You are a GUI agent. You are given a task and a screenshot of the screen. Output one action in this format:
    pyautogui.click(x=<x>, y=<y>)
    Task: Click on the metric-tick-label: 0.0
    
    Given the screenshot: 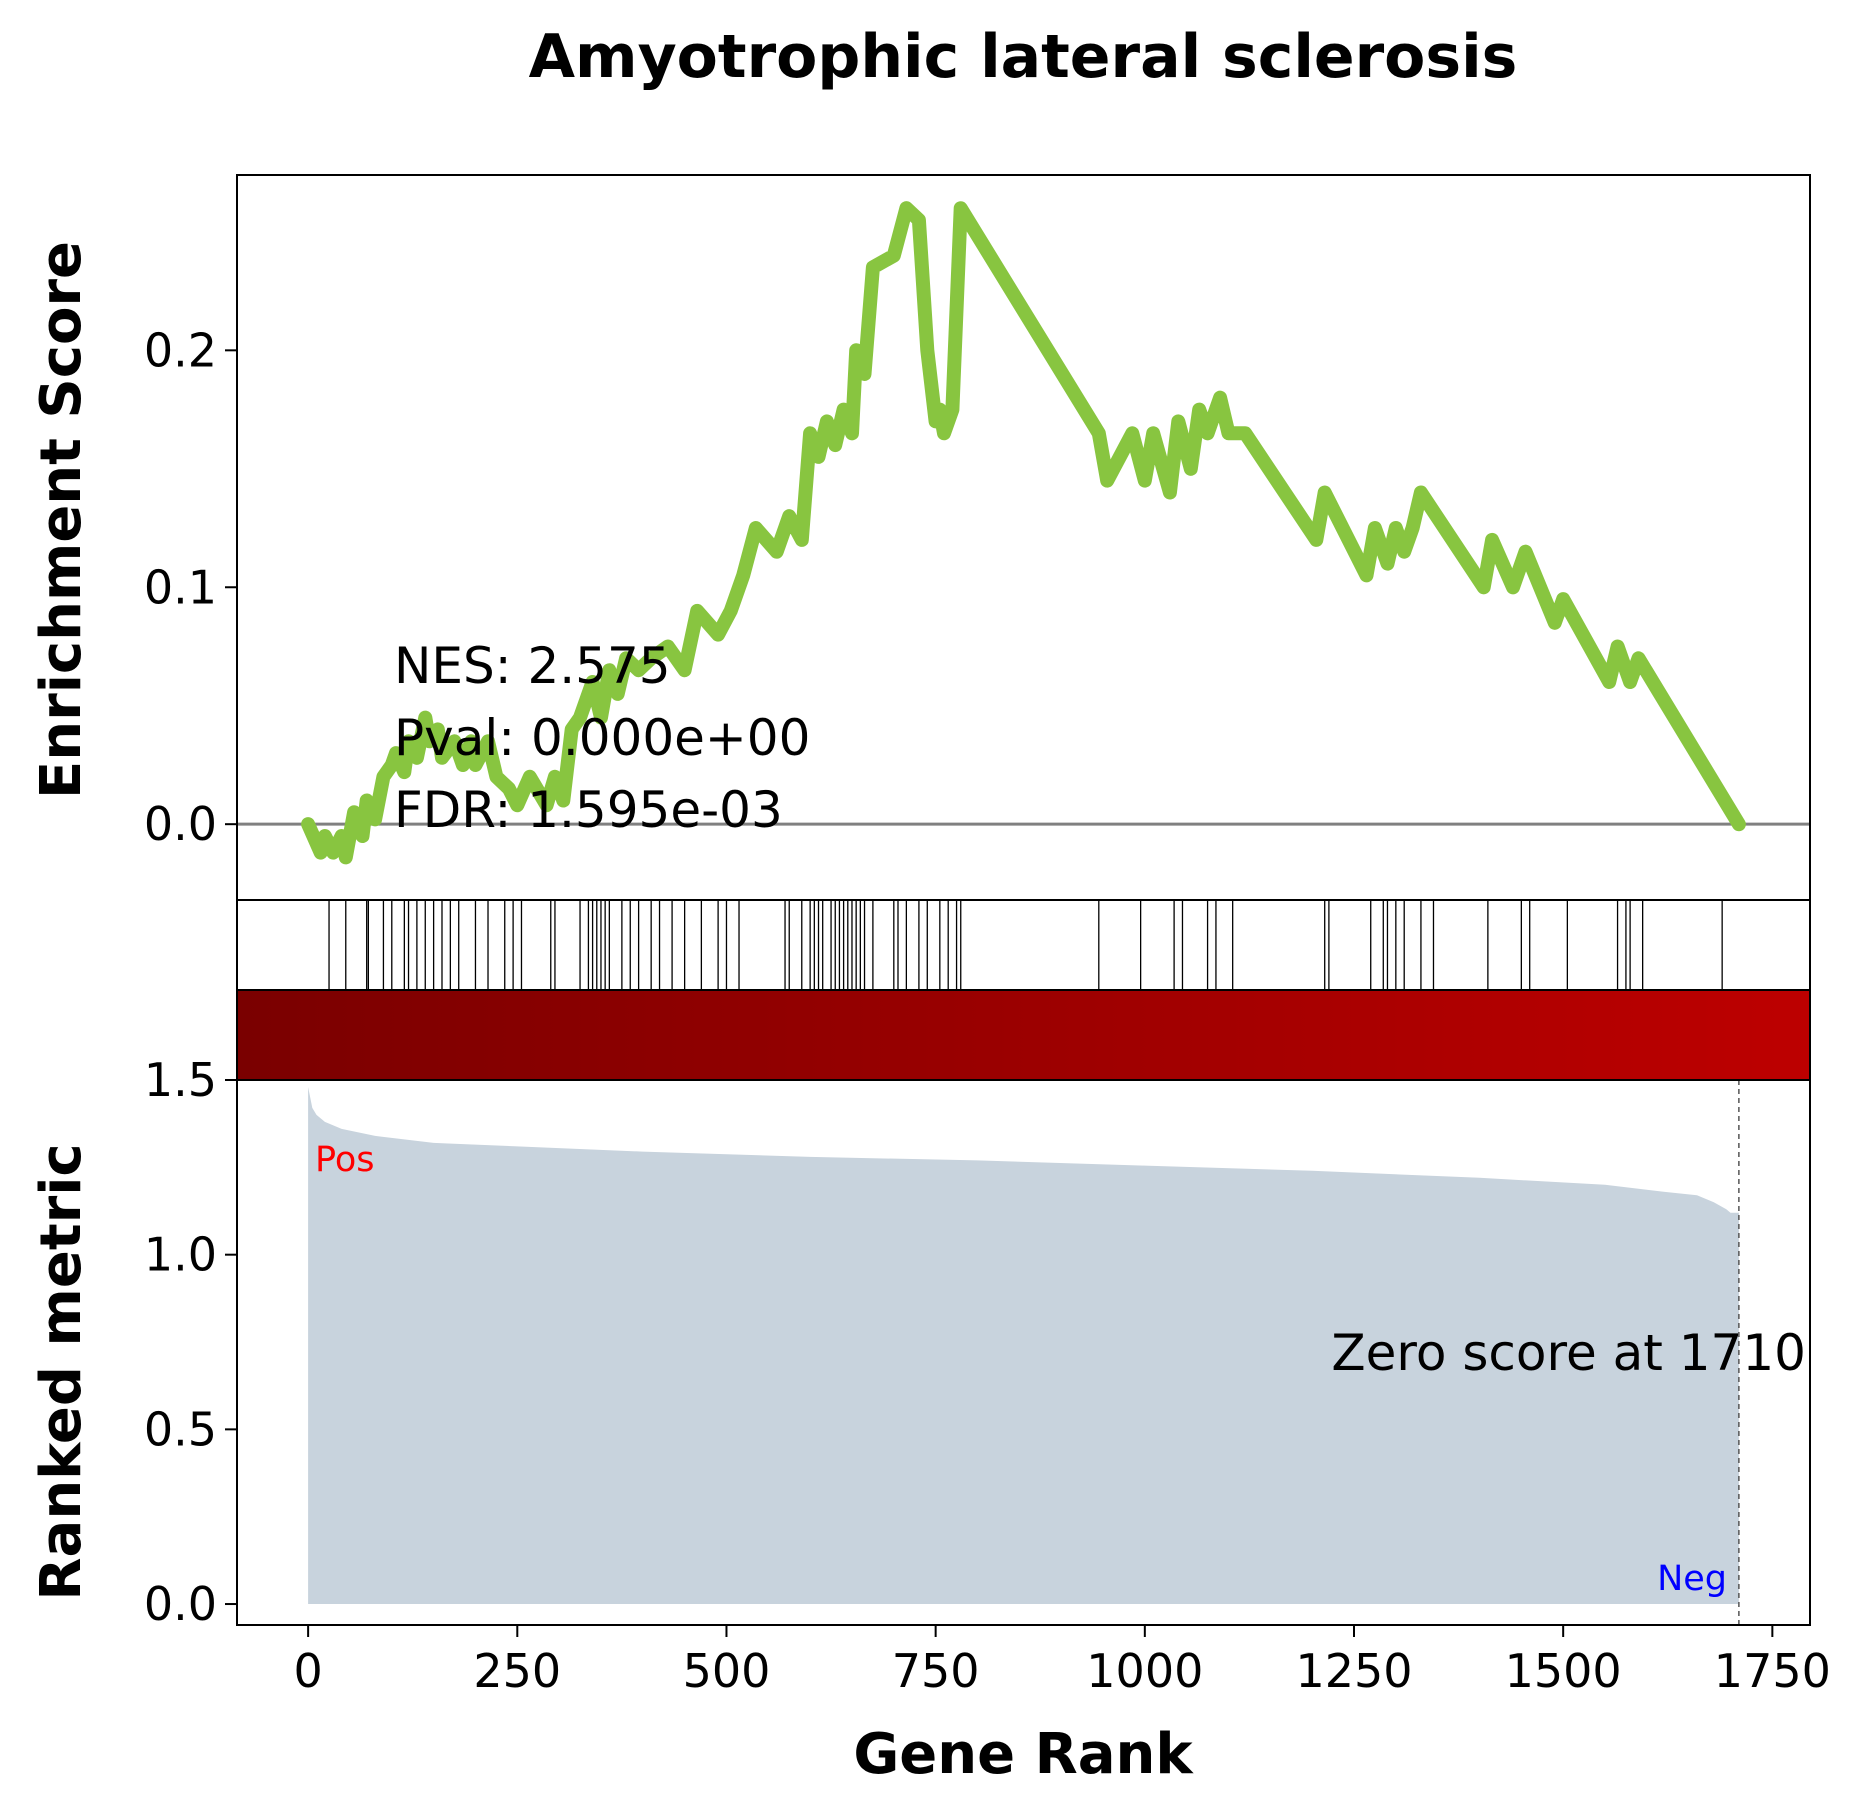 What is the action you would take?
    pyautogui.click(x=180, y=1604)
    